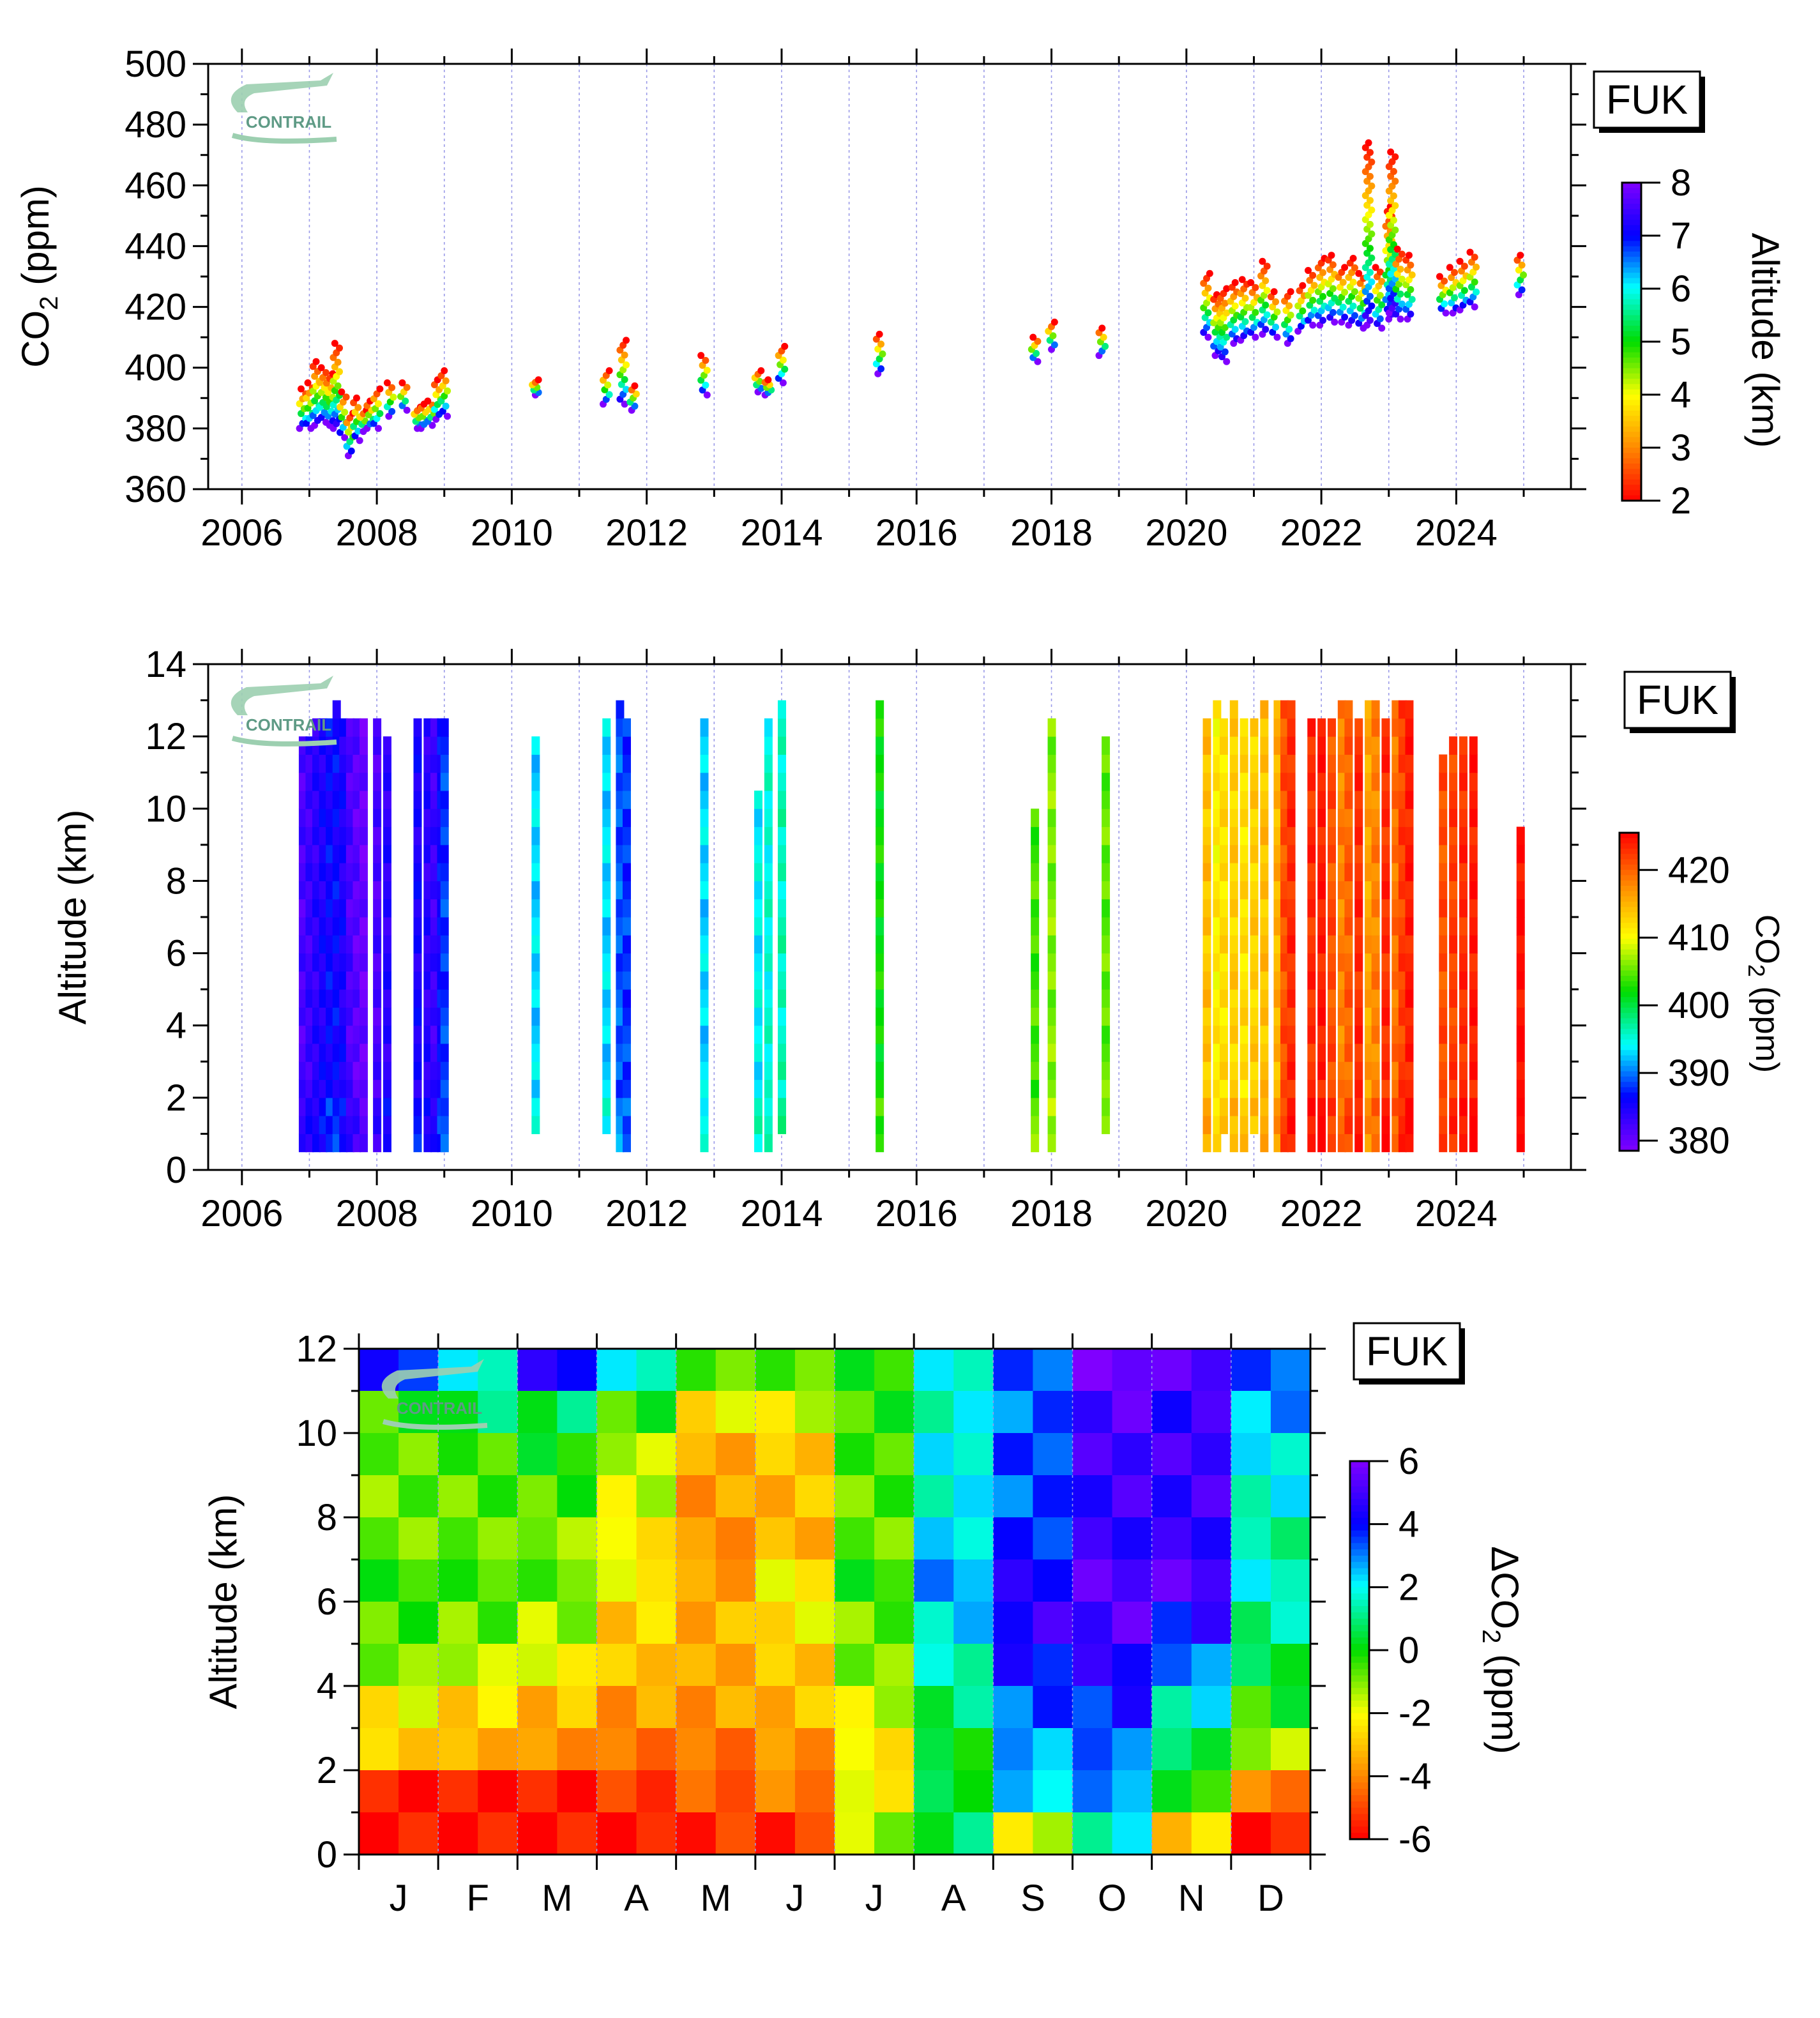 This screenshot has height=2018, width=1820. What do you see at coordinates (1359, 1603) in the screenshot?
I see `panel3-colorbar-segment` at bounding box center [1359, 1603].